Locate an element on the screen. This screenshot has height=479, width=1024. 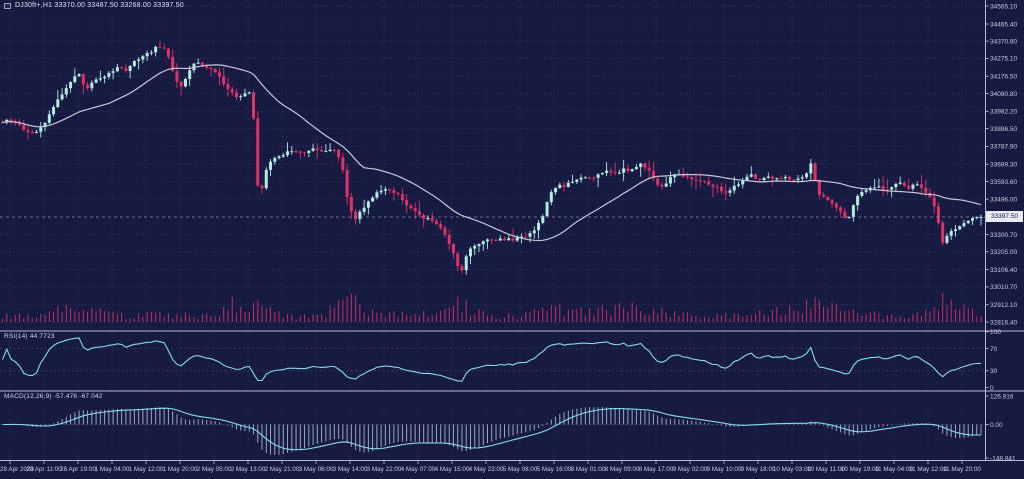
rsi-line is located at coordinates (491, 359).